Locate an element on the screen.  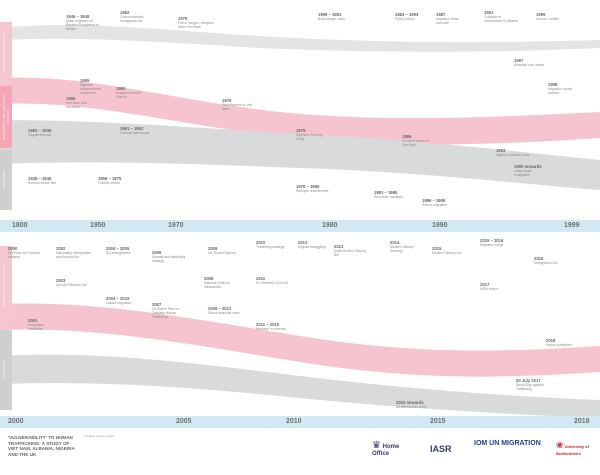
event-card: 2000 UN Palermo Protocol adopted is located at coordinates (24, 253).